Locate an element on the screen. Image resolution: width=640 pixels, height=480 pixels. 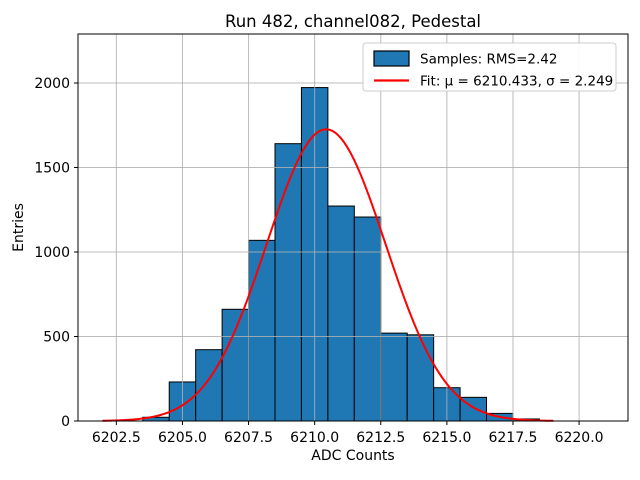
y-axis-label: Entries is located at coordinates (19, 227).